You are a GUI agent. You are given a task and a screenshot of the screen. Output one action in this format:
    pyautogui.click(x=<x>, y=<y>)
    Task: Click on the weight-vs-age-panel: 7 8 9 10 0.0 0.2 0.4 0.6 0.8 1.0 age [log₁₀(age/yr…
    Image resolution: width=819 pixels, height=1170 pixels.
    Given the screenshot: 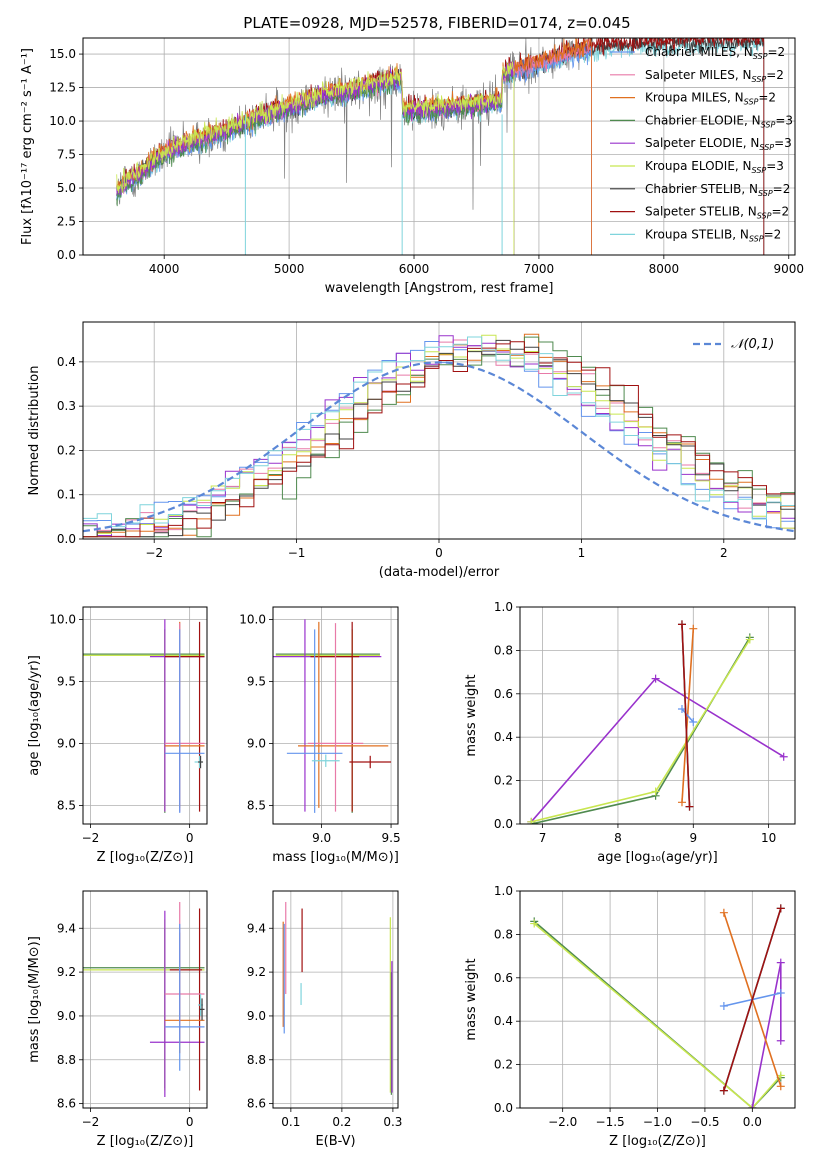 What is the action you would take?
    pyautogui.click(x=630, y=732)
    